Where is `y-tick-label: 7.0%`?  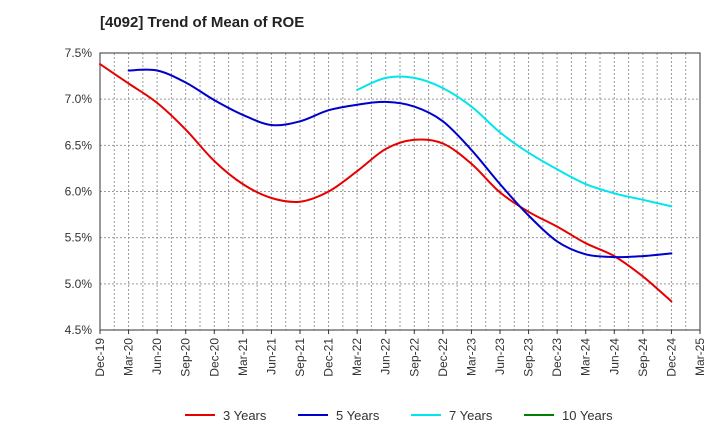
y-tick-label: 7.0% is located at coordinates (79, 99).